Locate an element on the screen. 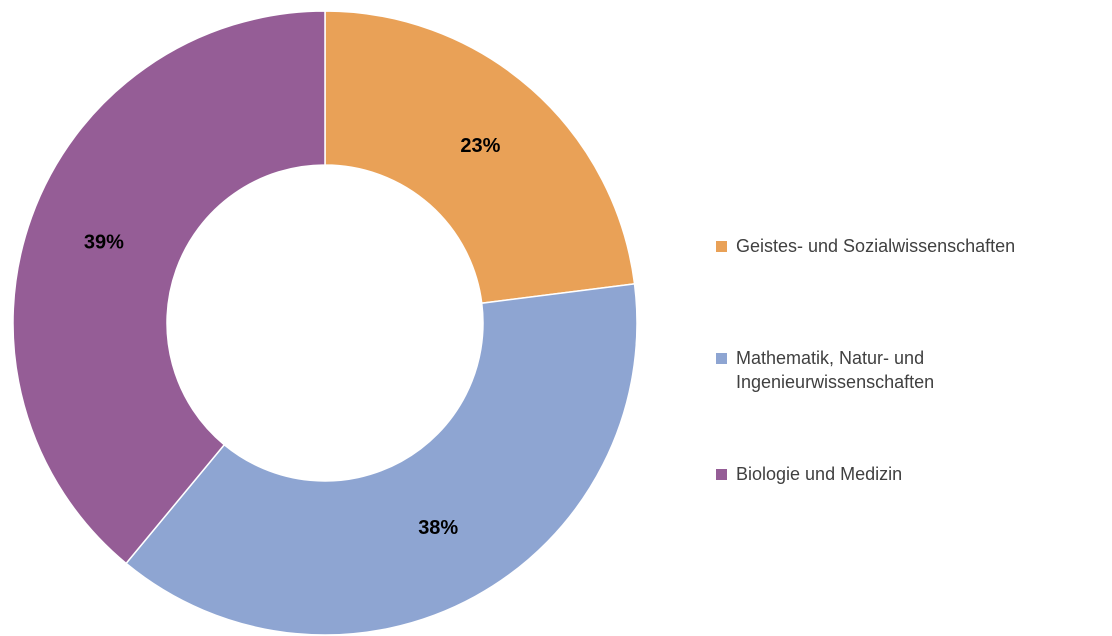  legend-item: Biologie und Medizin is located at coordinates (871, 474).